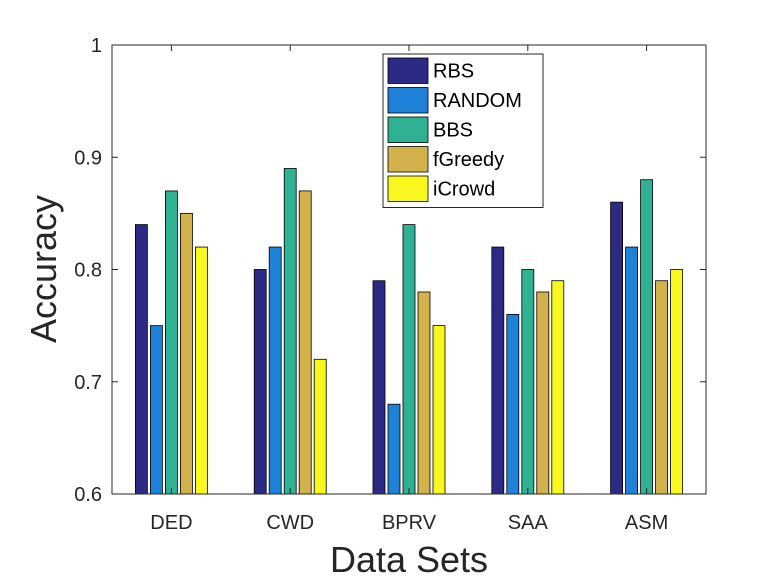  Describe the element at coordinates (156, 410) in the screenshot. I see `bar-random-ded` at that location.